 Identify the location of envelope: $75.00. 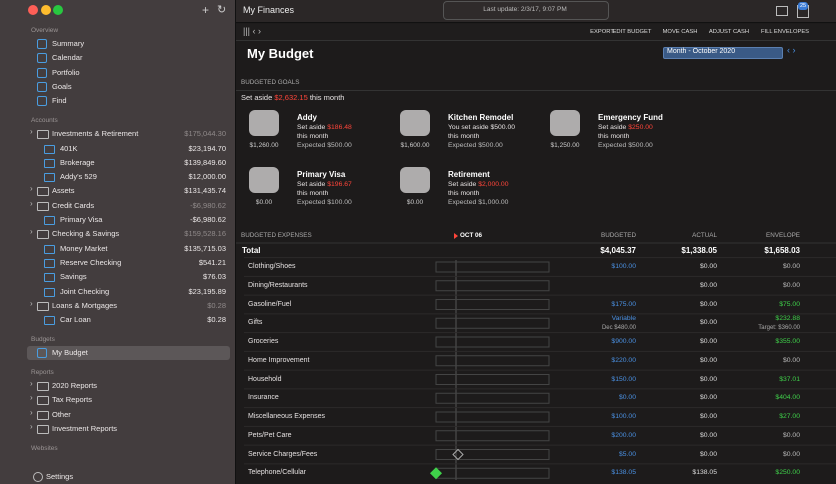
(789, 304).